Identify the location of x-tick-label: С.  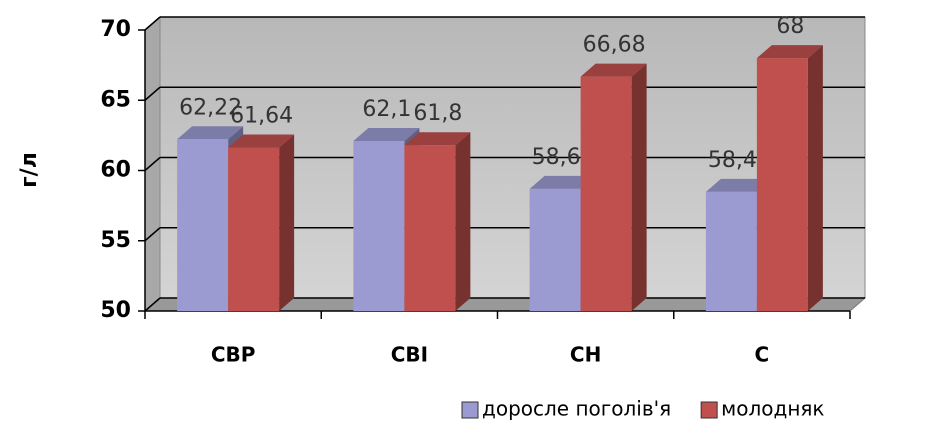
(762, 355).